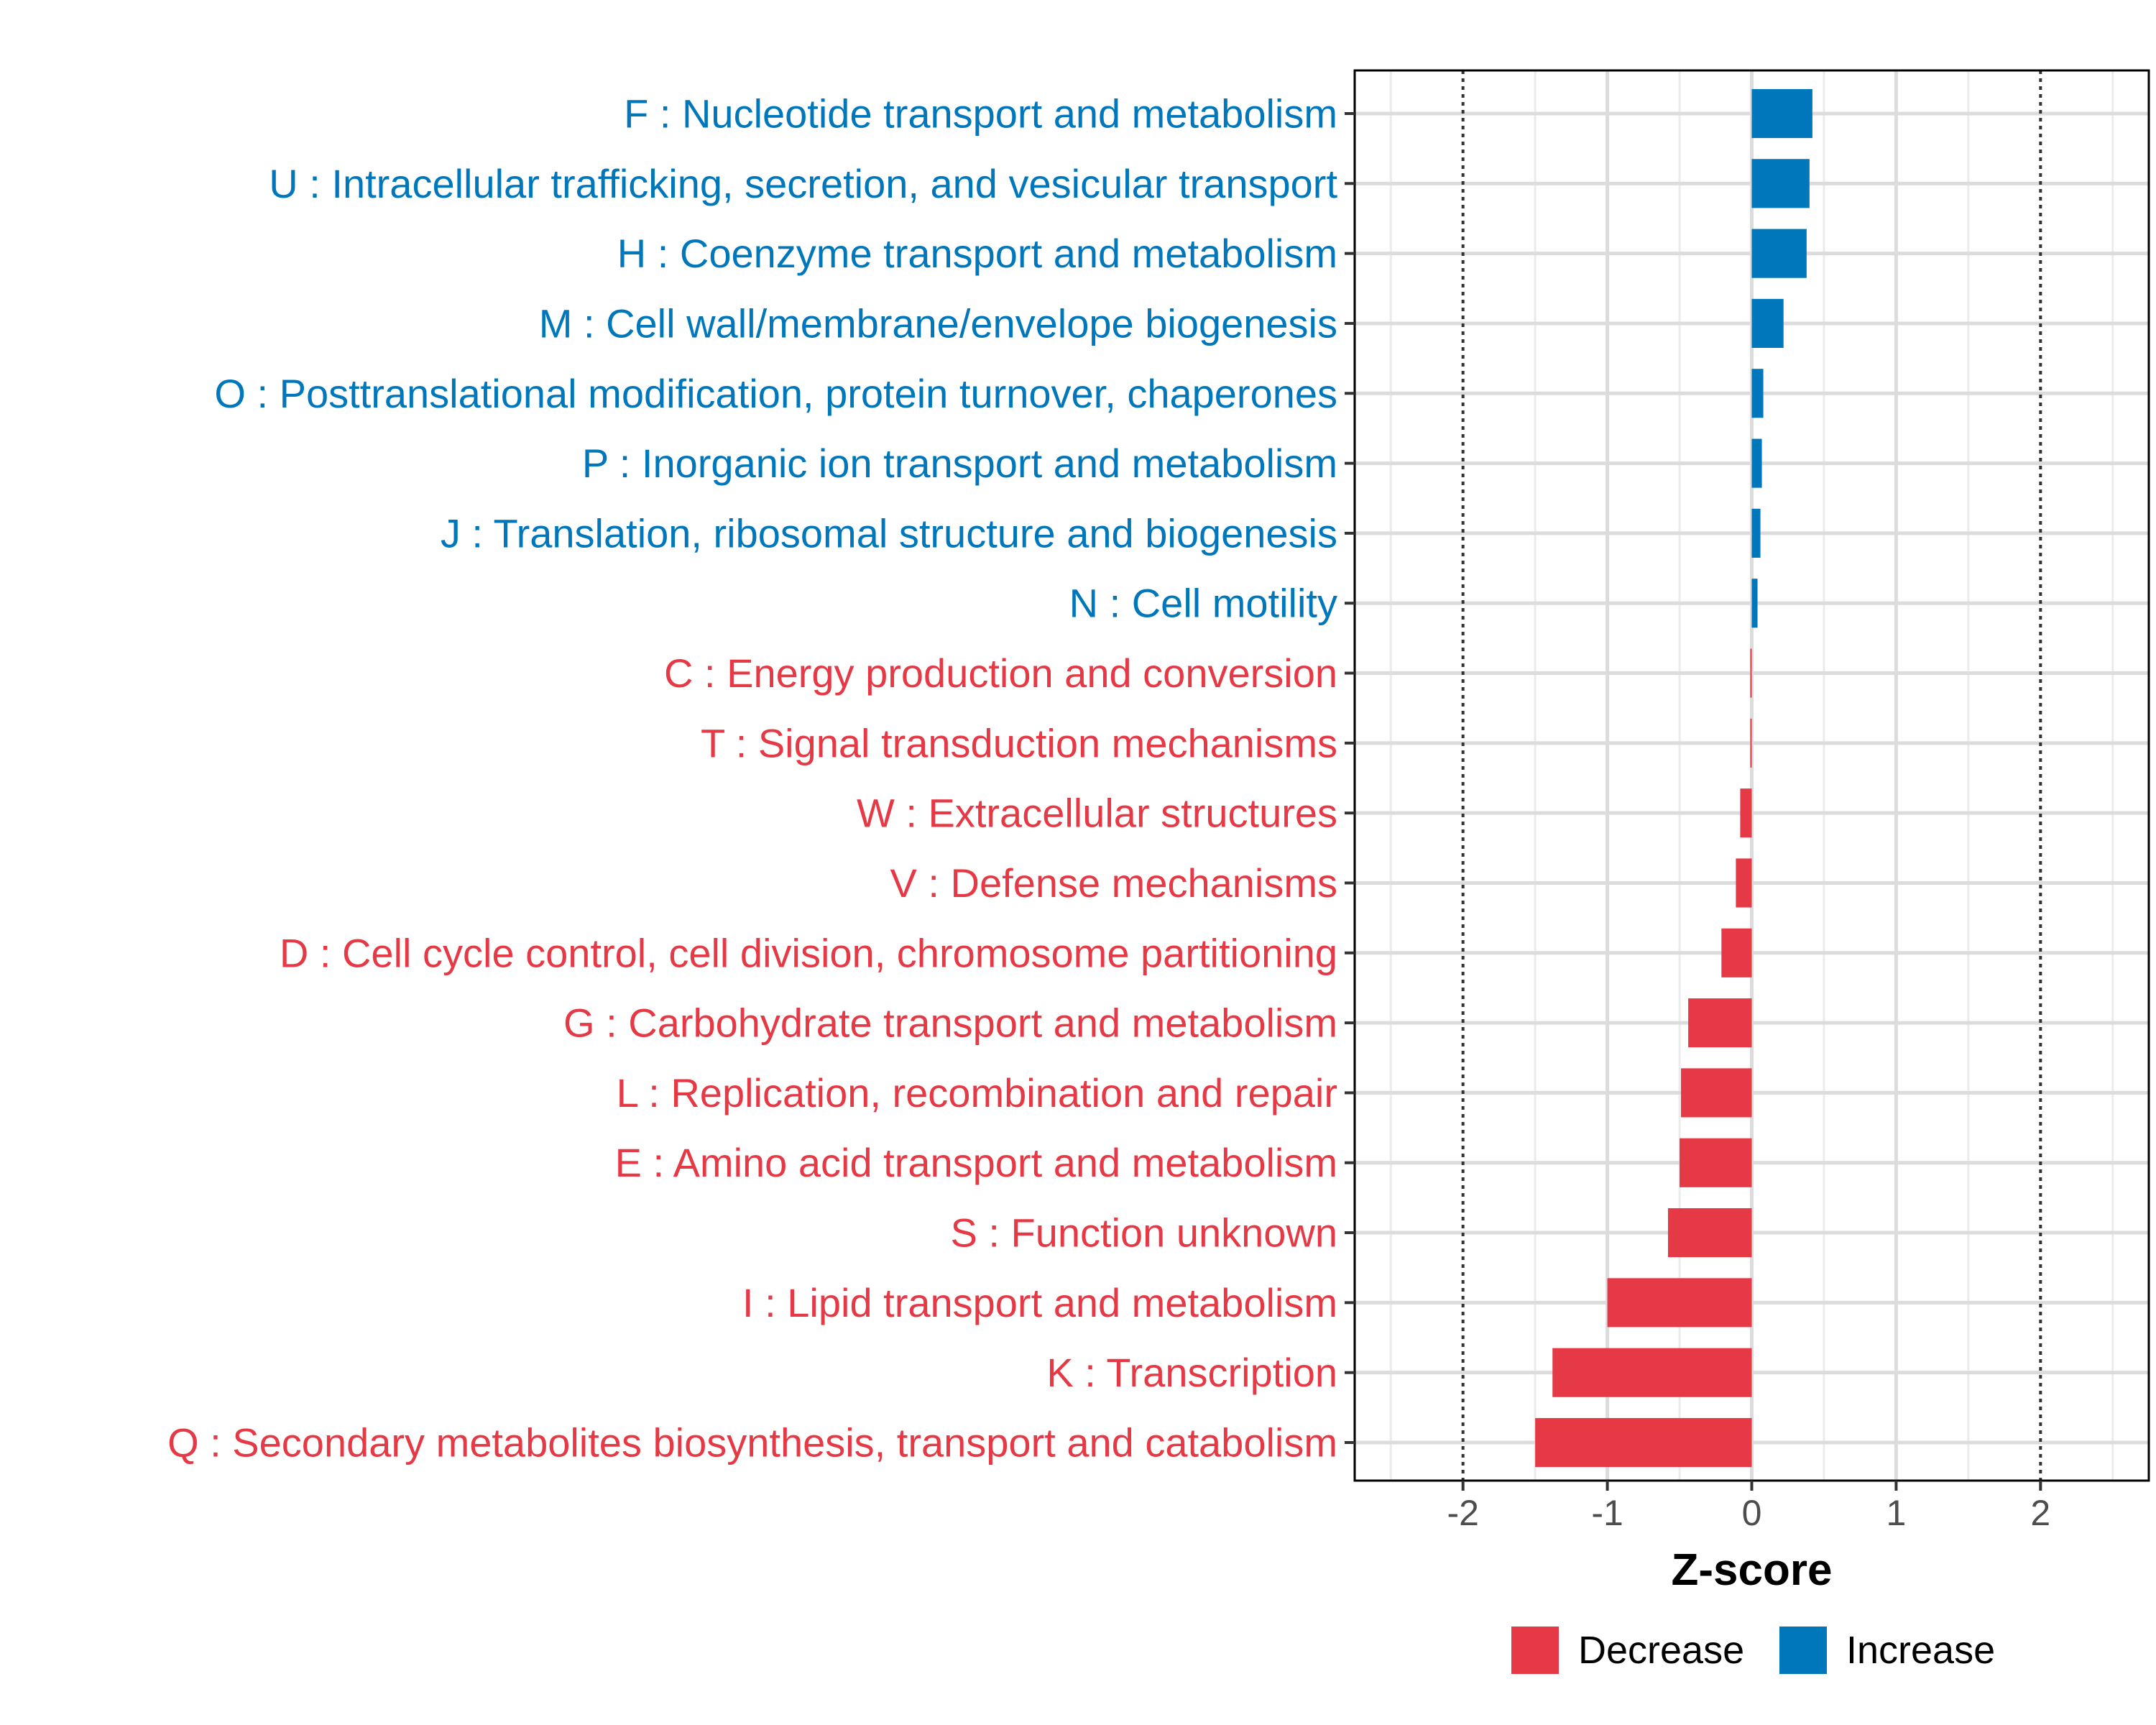 This screenshot has width=2156, height=1725. I want to click on x-axis-ticks: -2 -1 0 1 2, so click(1748, 1507).